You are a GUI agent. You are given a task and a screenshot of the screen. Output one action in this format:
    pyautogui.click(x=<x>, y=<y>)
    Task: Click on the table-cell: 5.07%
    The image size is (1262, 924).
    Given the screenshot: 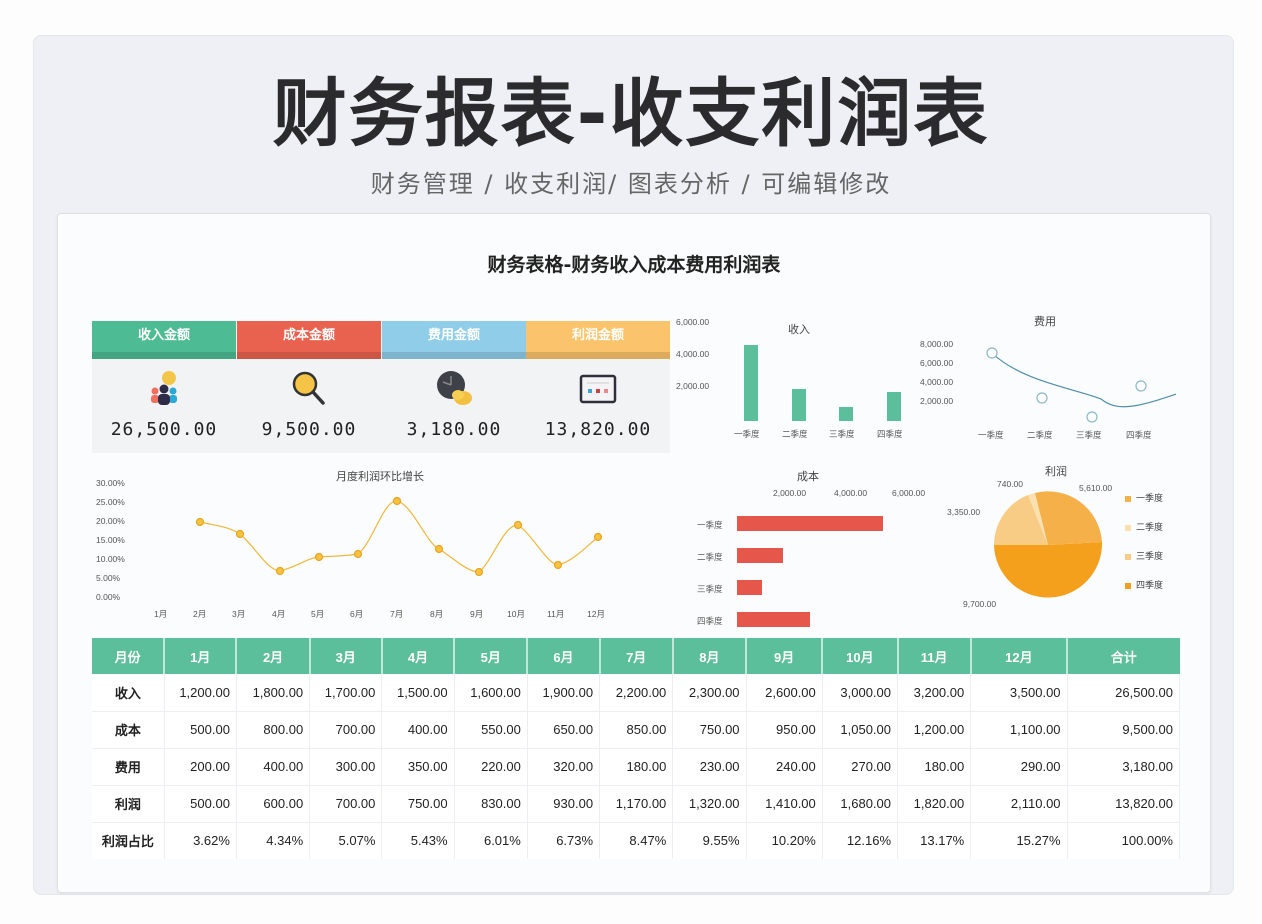 What is the action you would take?
    pyautogui.click(x=346, y=840)
    